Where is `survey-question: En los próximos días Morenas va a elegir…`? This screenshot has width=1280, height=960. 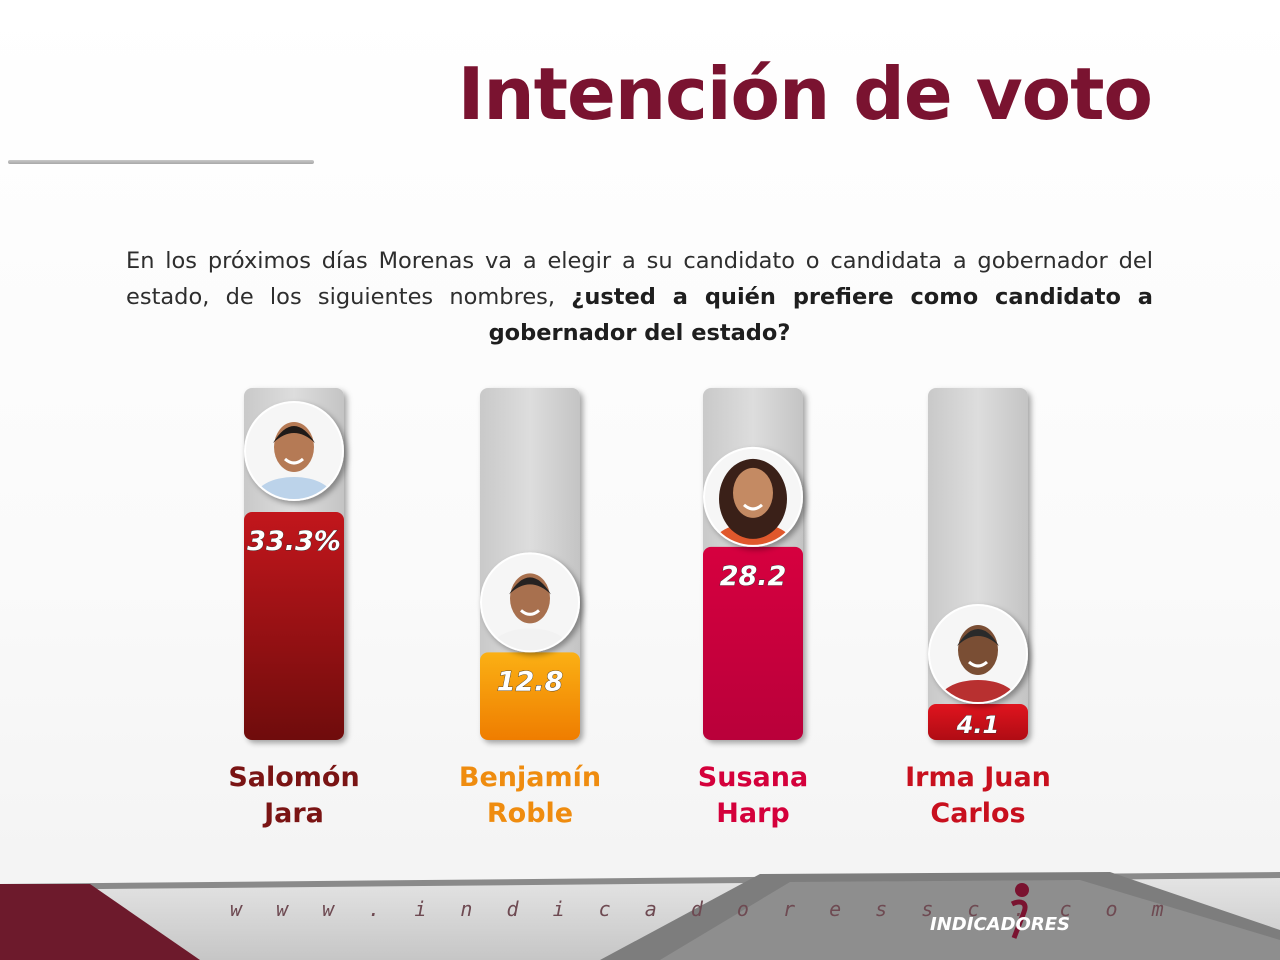 survey-question: En los próximos días Morenas va a elegir… is located at coordinates (639, 297).